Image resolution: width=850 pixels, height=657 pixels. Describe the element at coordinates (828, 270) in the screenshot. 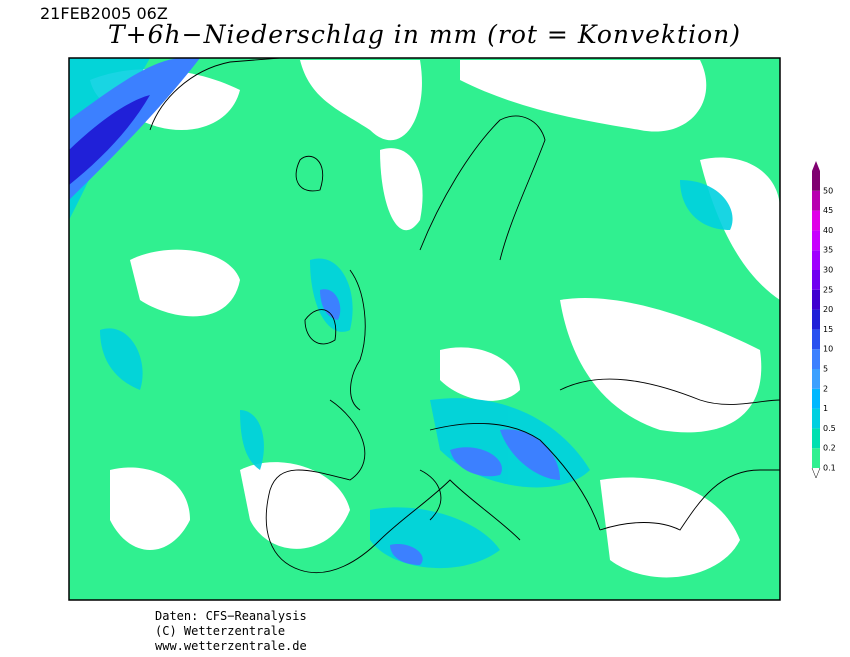

I see `legend-label: 30` at that location.